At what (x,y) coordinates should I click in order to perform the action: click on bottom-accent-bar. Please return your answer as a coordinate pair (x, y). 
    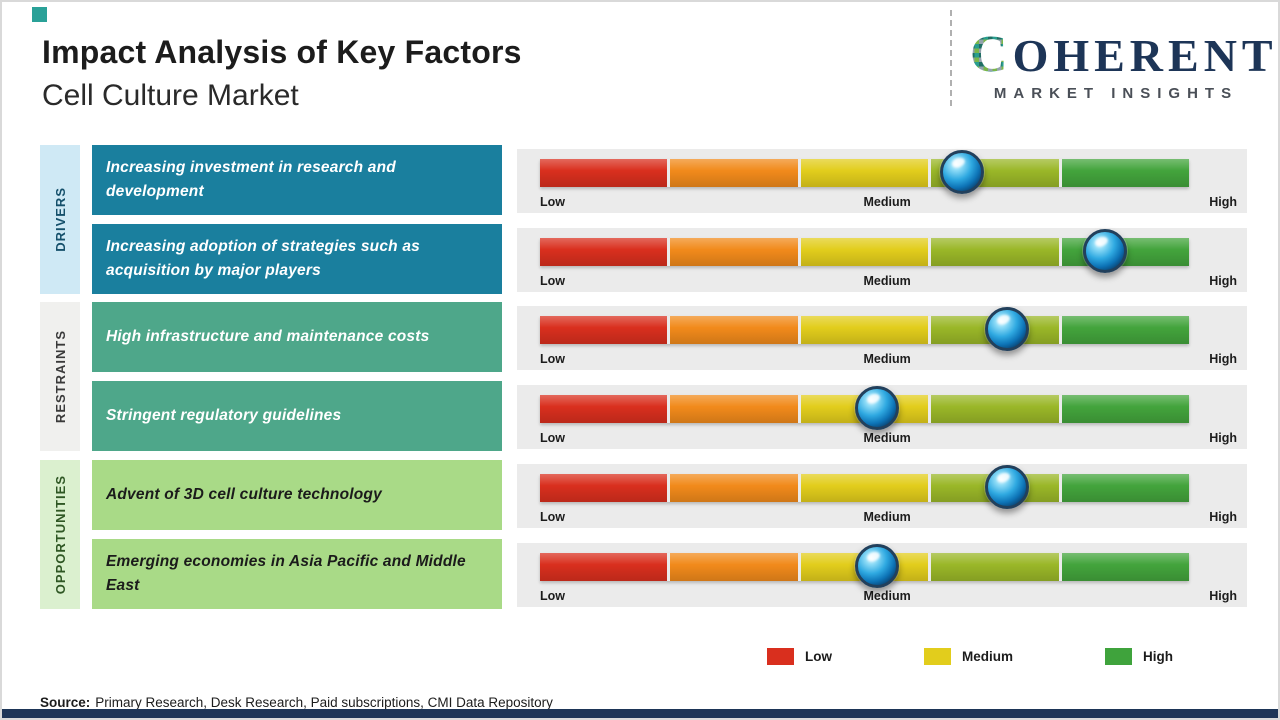
    Looking at the image, I should click on (640, 713).